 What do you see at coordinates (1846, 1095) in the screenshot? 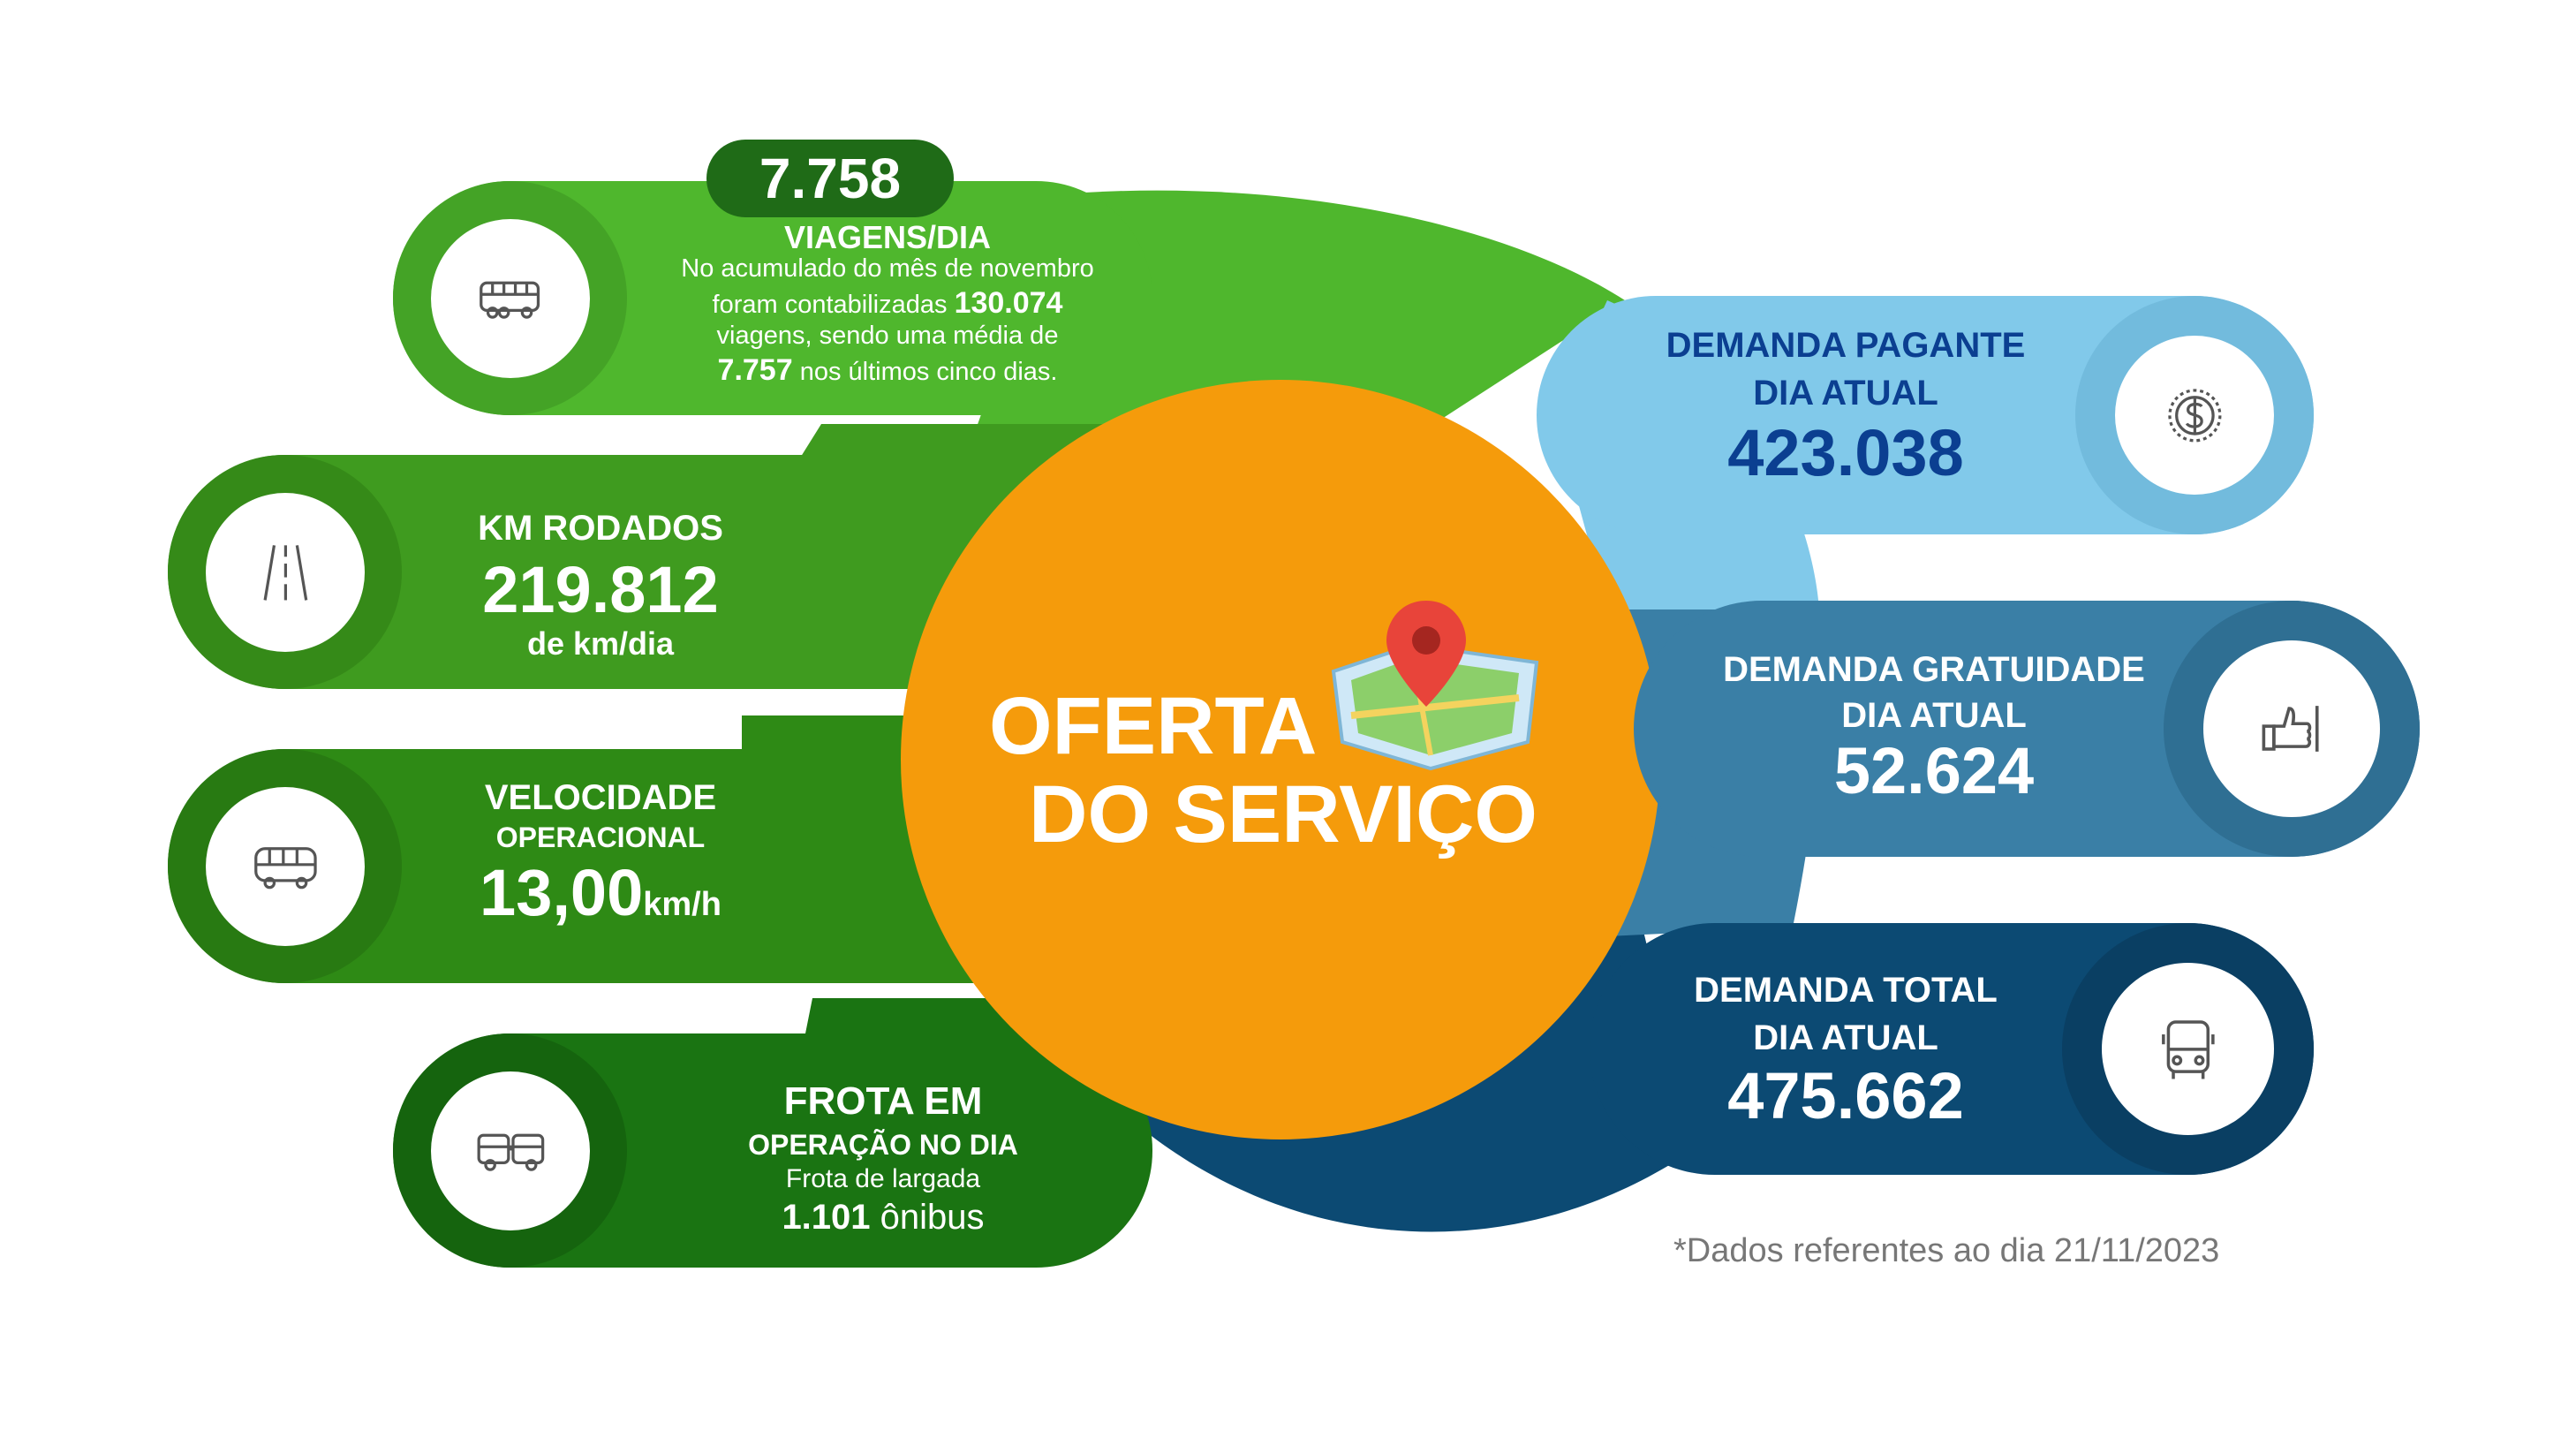
I see `total-value: 475.662` at bounding box center [1846, 1095].